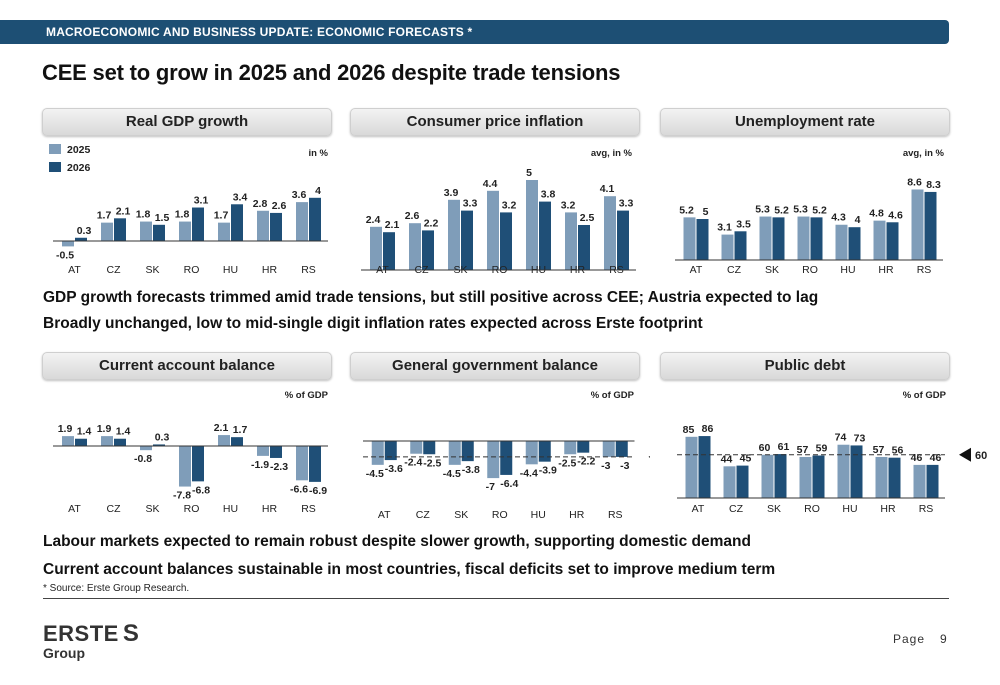 This screenshot has width=1000, height=685. Describe the element at coordinates (803, 450) in the screenshot. I see `data-label-RO-2025: 57` at that location.